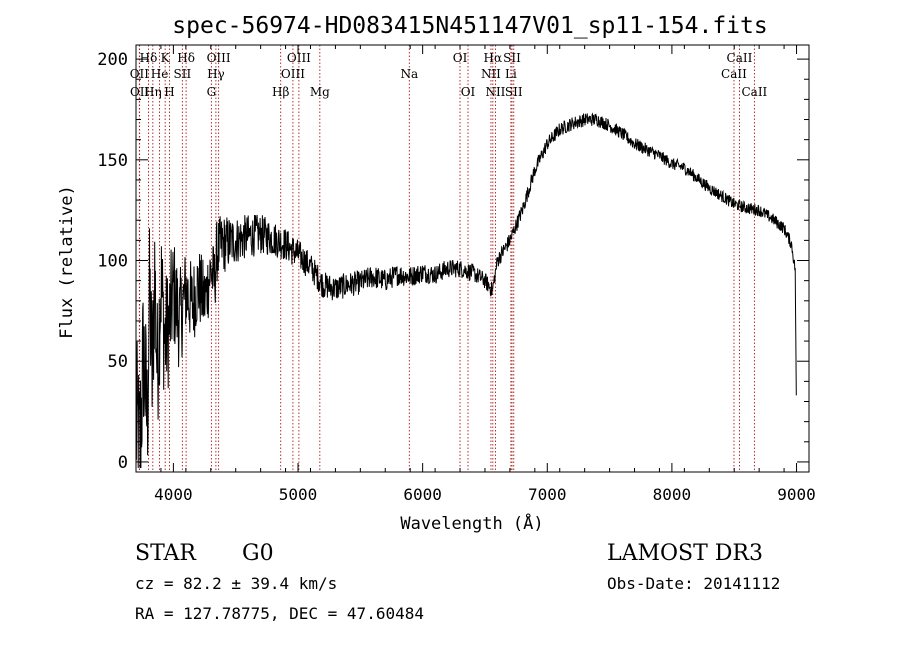 This screenshot has width=900, height=649. I want to click on x-tick-label: 9000, so click(796, 494).